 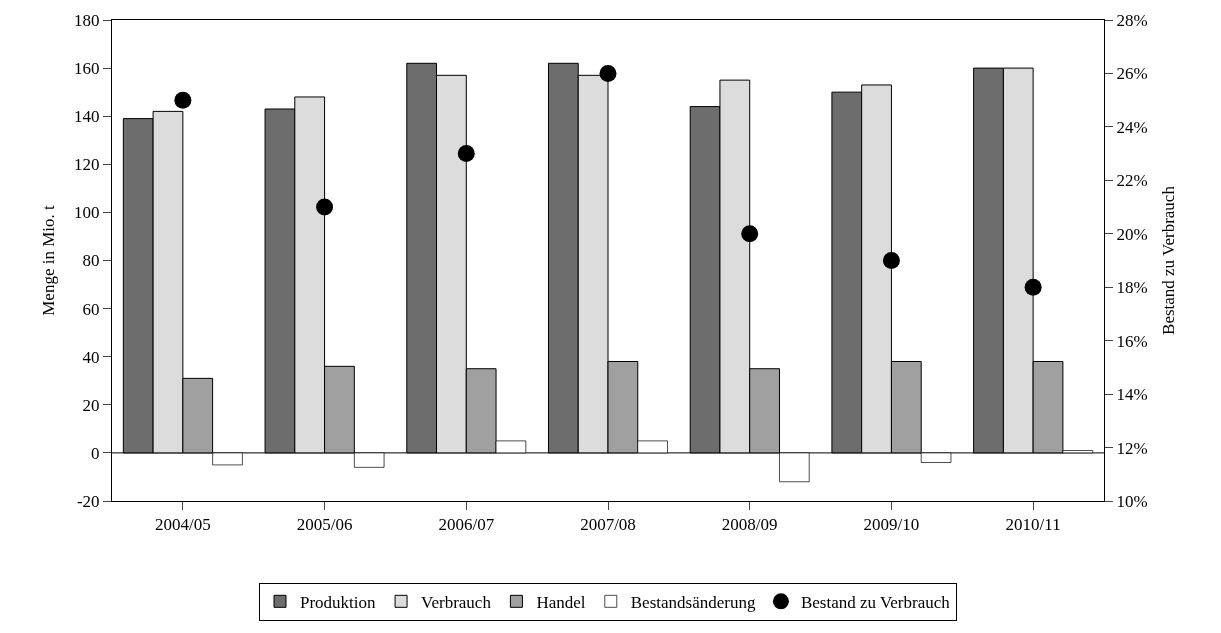 I want to click on y-tick-label: 20, so click(x=91, y=405).